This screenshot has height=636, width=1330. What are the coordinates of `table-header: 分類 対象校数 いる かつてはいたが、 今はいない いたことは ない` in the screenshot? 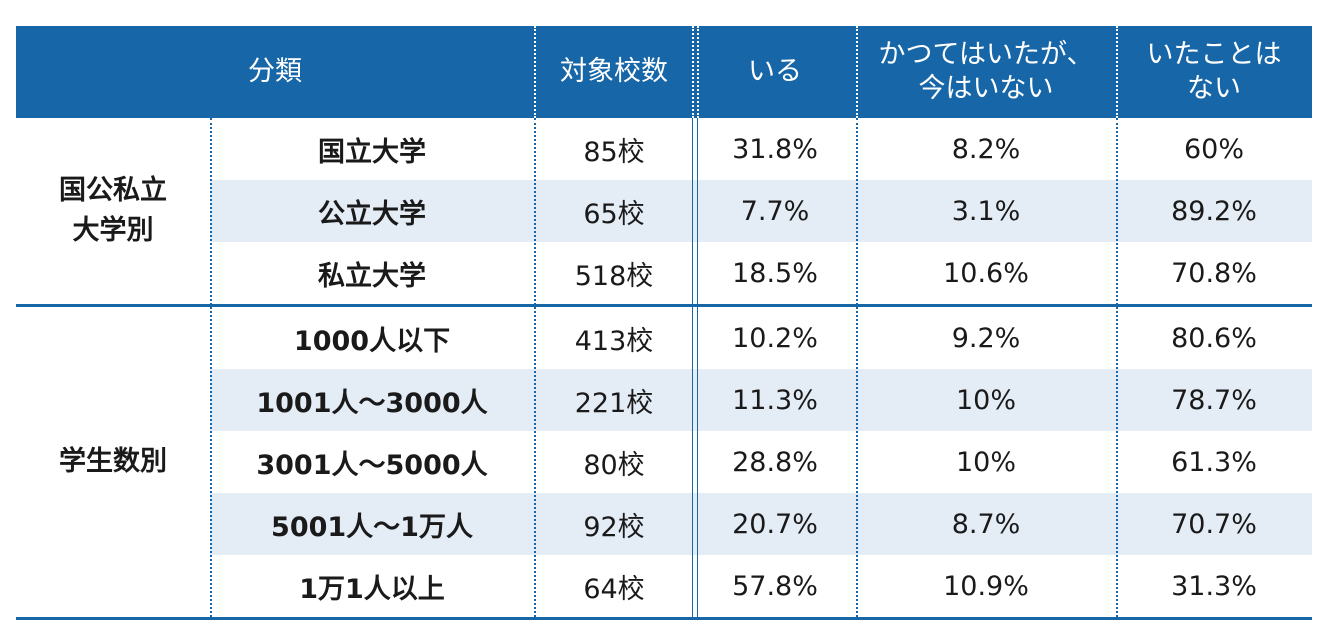 It's located at (664, 72).